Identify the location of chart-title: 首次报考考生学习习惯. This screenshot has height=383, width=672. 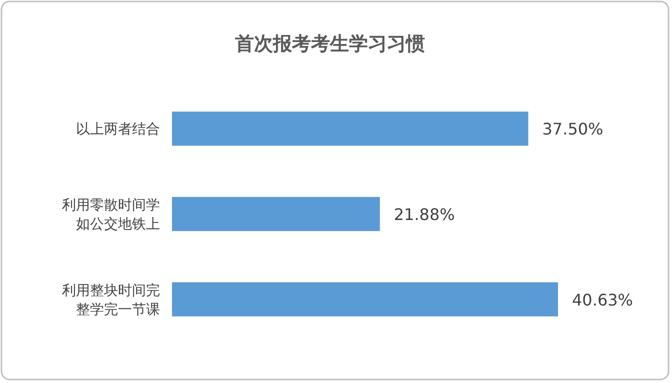
(329, 44).